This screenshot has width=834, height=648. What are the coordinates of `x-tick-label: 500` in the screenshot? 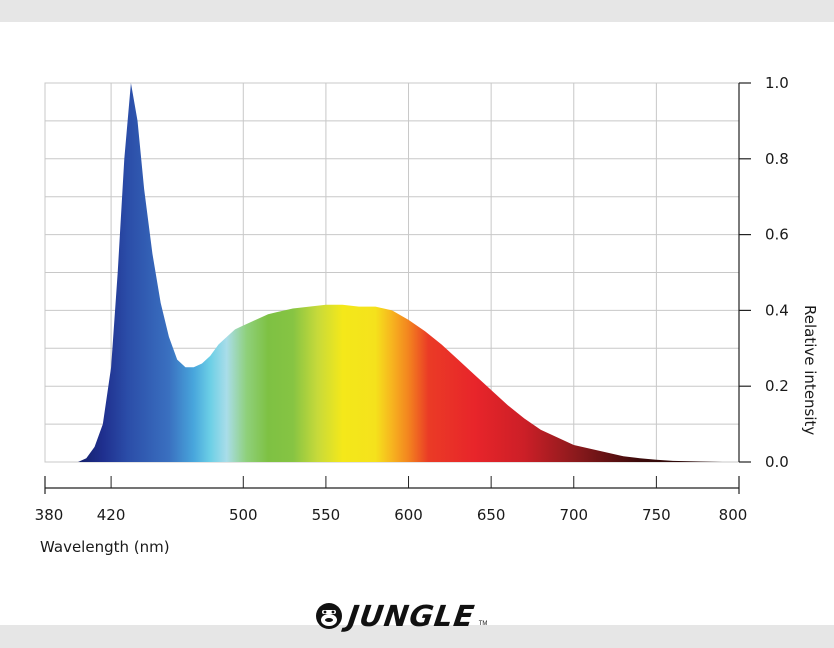 It's located at (243, 515).